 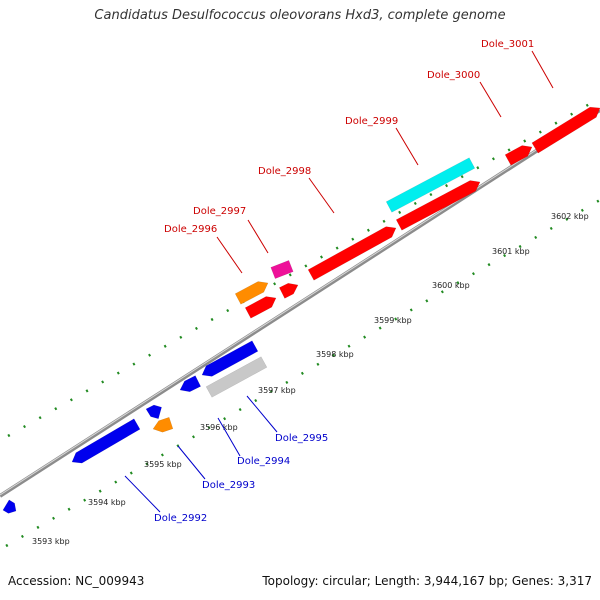 I want to click on gene-label: Dole_2992, so click(x=180, y=518).